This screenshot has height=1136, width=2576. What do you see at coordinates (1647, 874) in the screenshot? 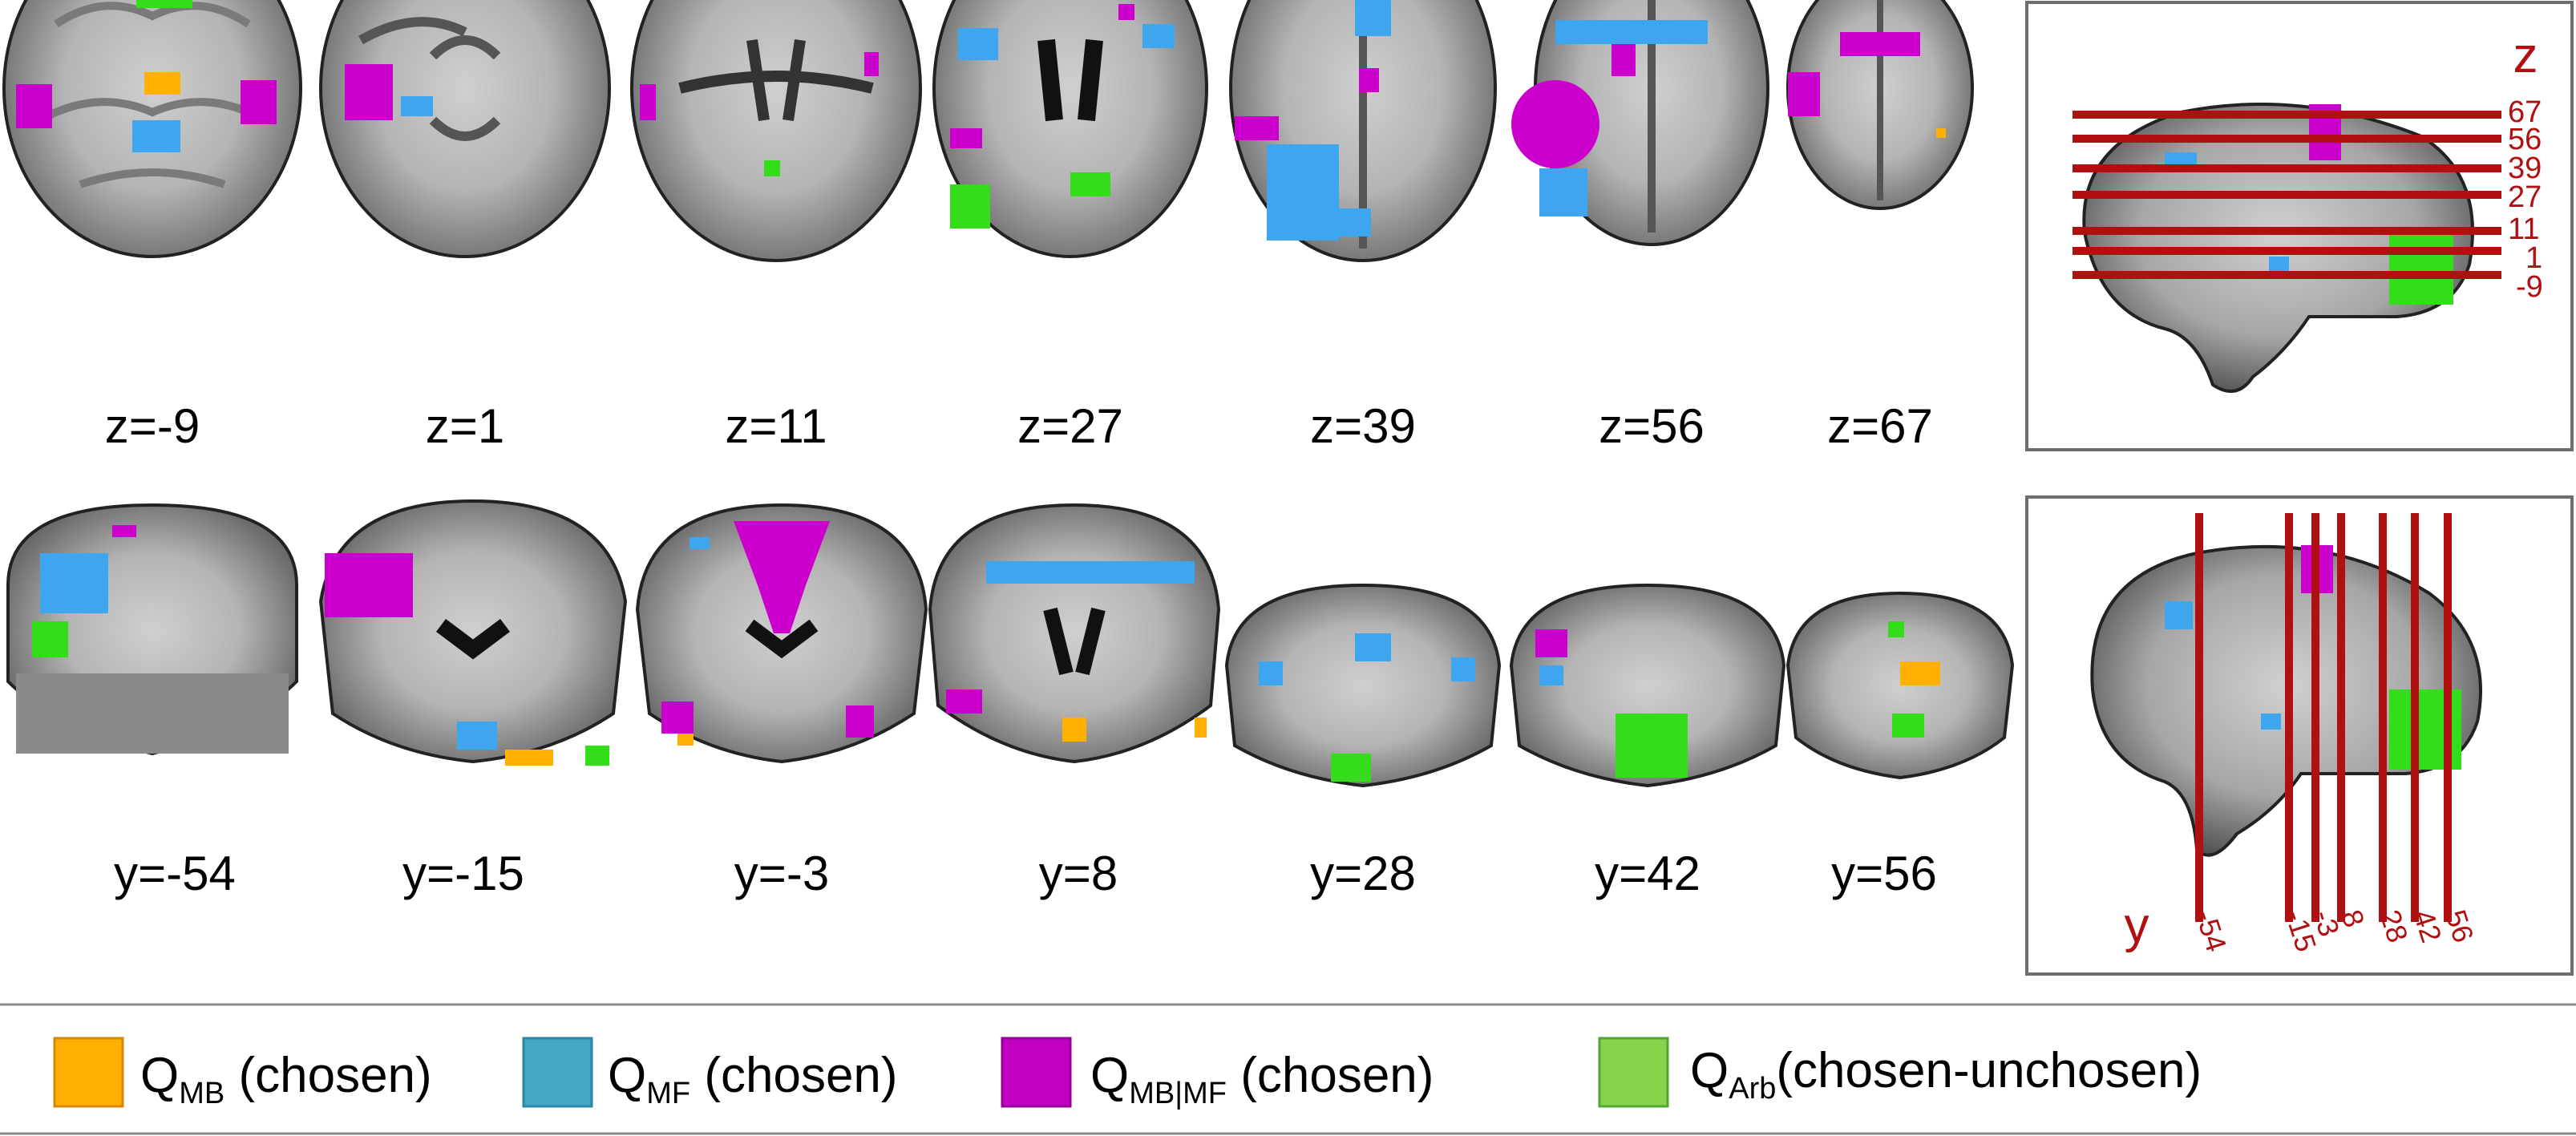
I see `slice-label: y=42` at bounding box center [1647, 874].